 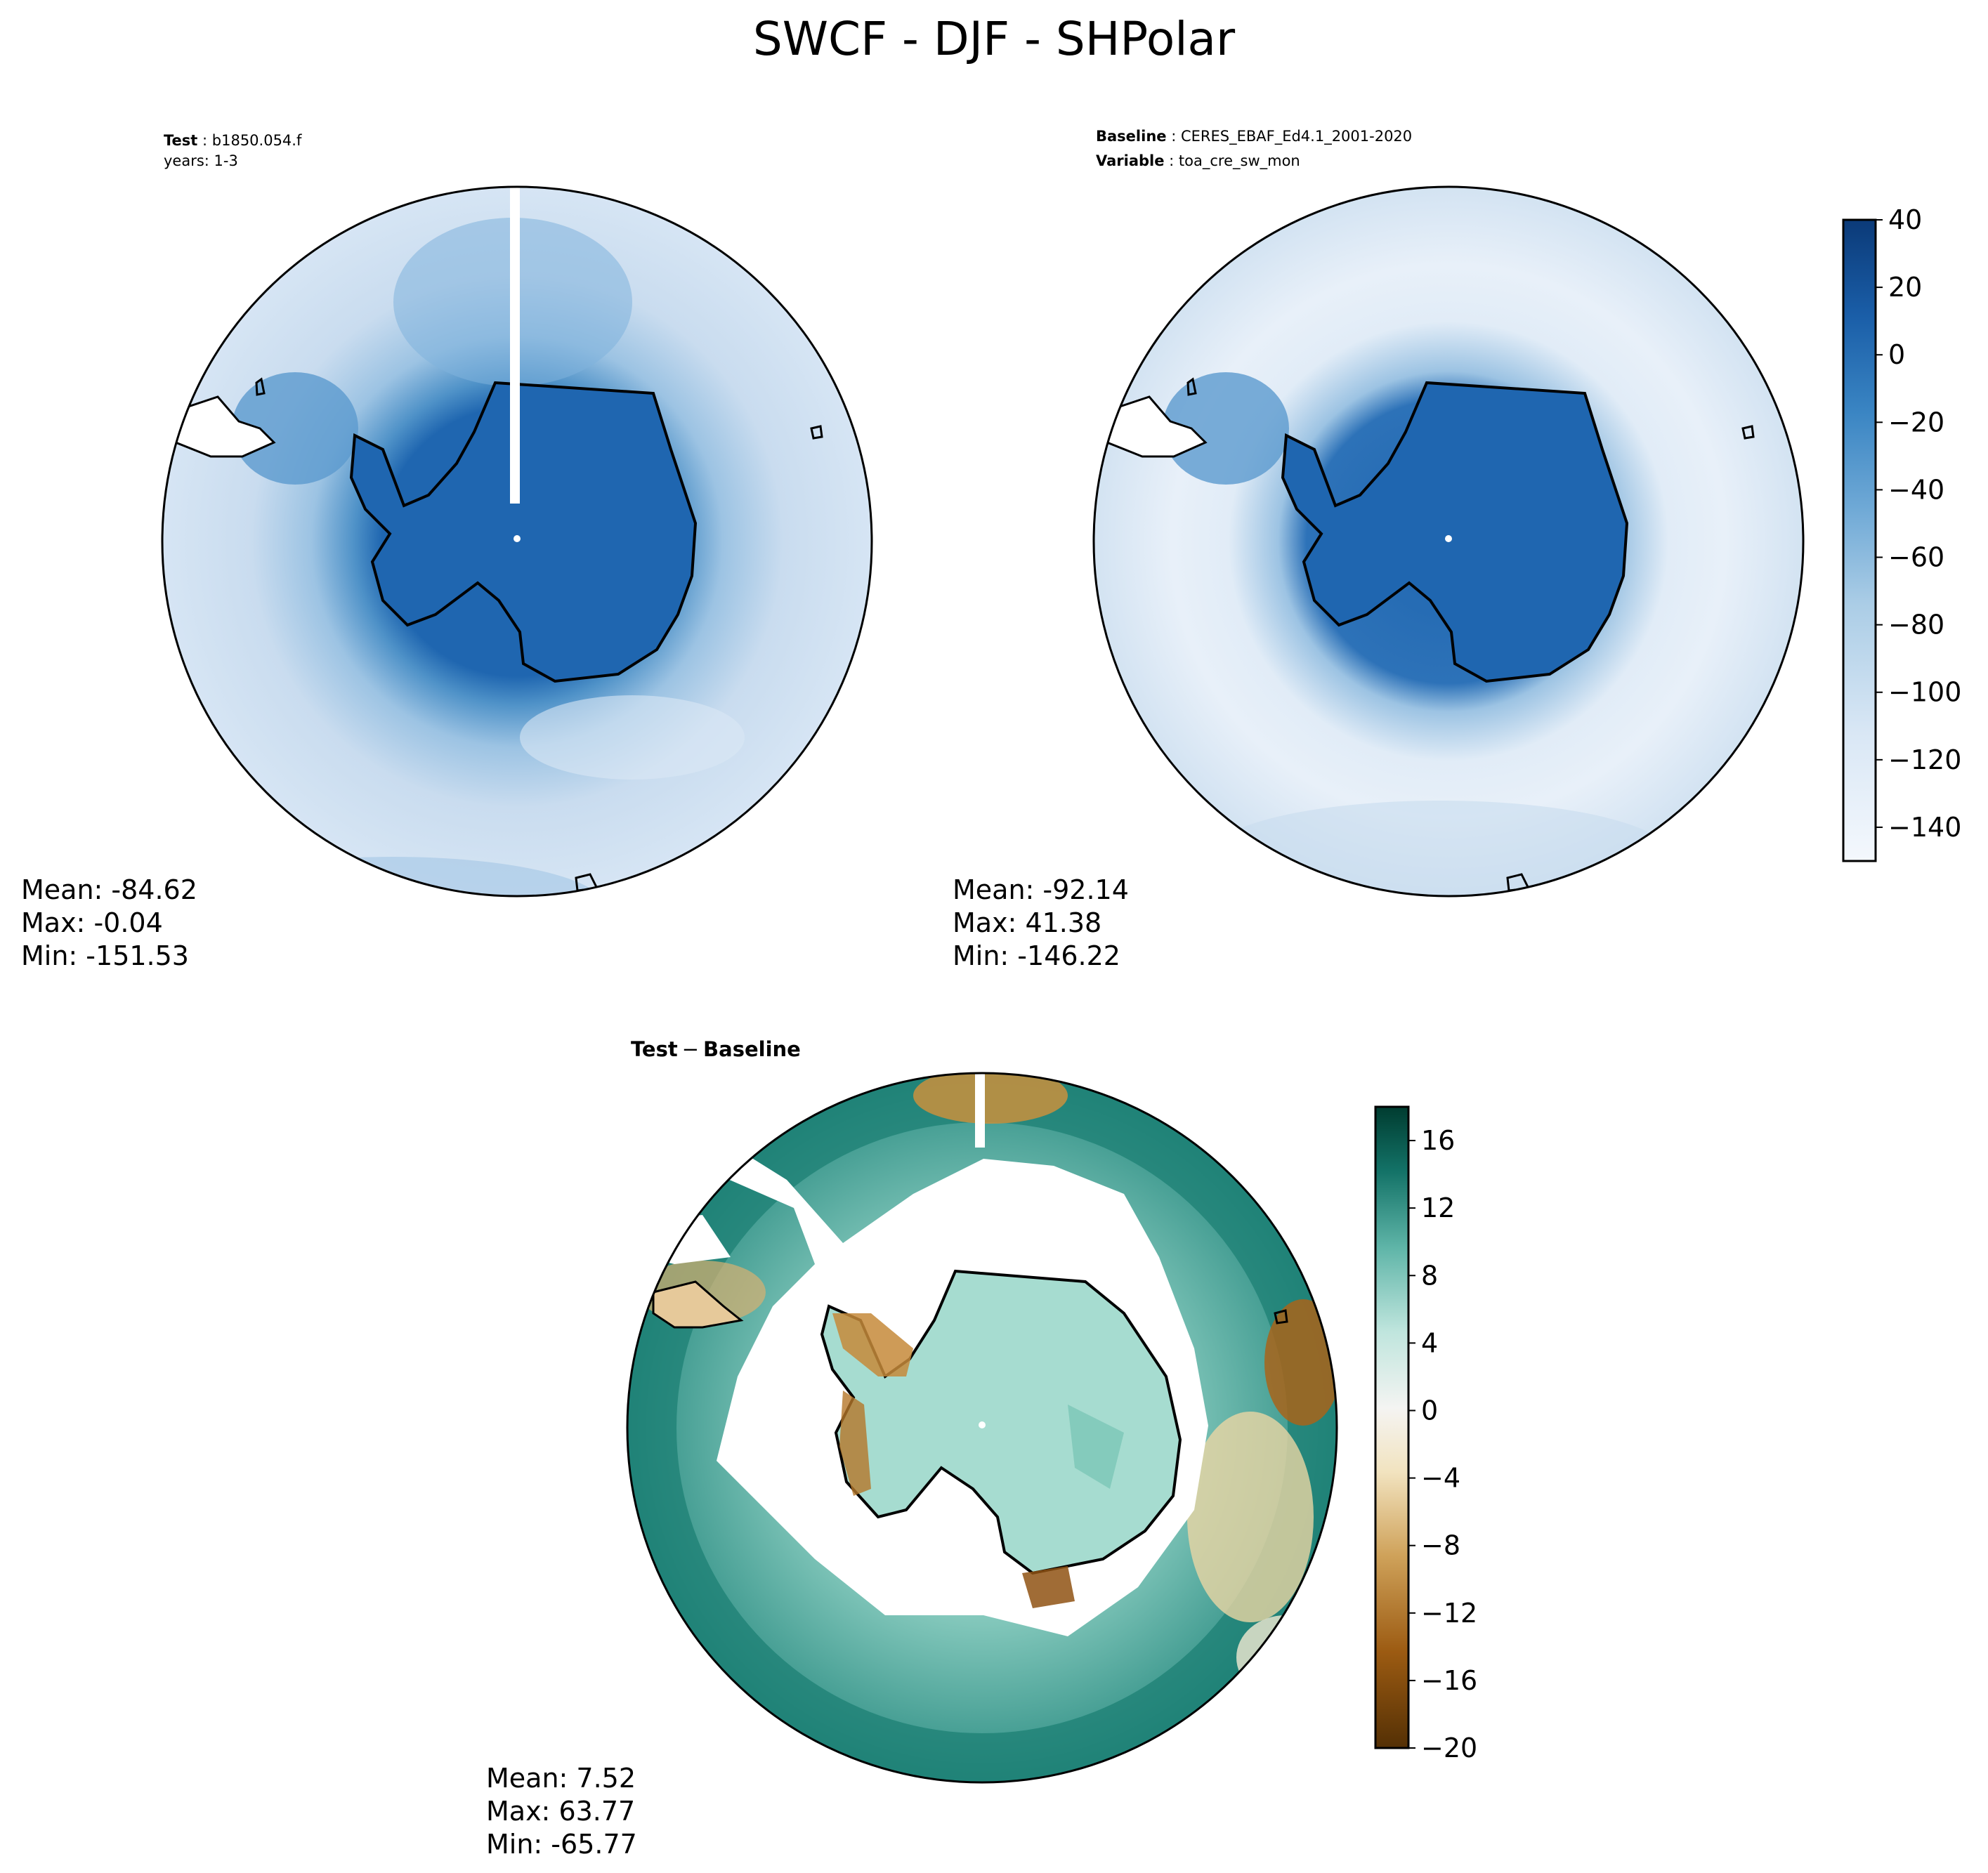 I want to click on test-map-border, so click(x=517, y=541).